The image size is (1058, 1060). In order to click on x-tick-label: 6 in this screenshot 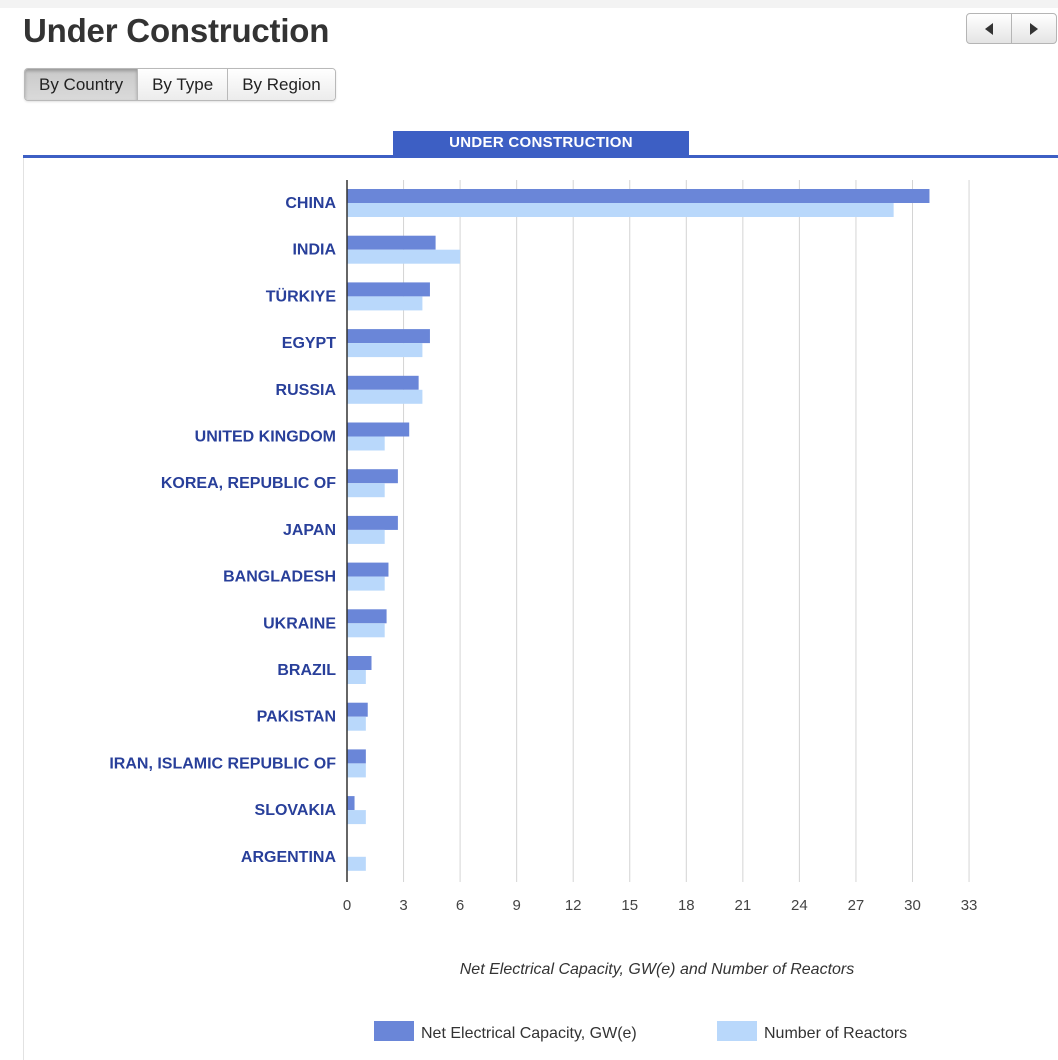, I will do `click(460, 905)`.